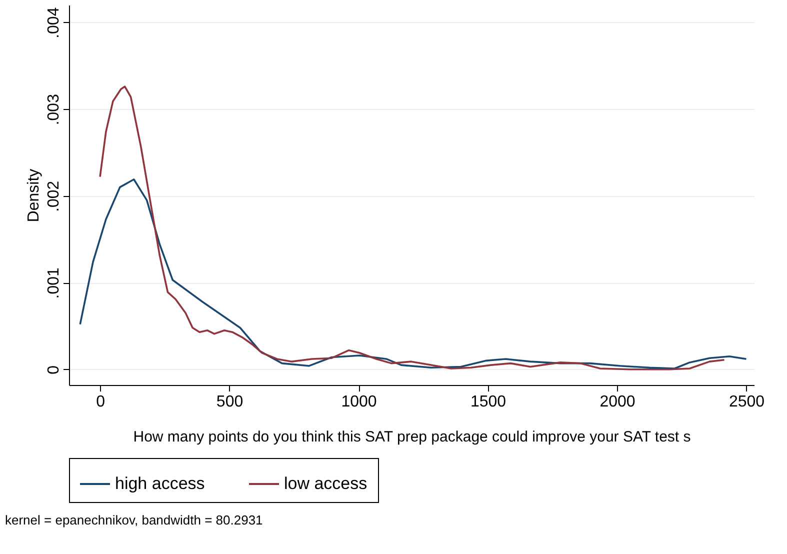 Image resolution: width=787 pixels, height=554 pixels. What do you see at coordinates (54, 369) in the screenshot?
I see `y-tick-label: 0` at bounding box center [54, 369].